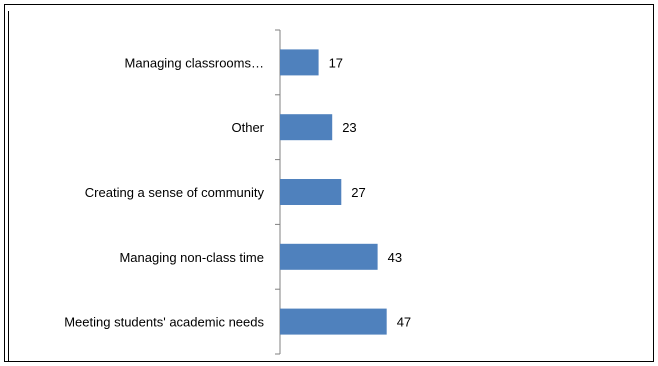 Image resolution: width=658 pixels, height=366 pixels. What do you see at coordinates (404, 322) in the screenshot?
I see `value-label: 47` at bounding box center [404, 322].